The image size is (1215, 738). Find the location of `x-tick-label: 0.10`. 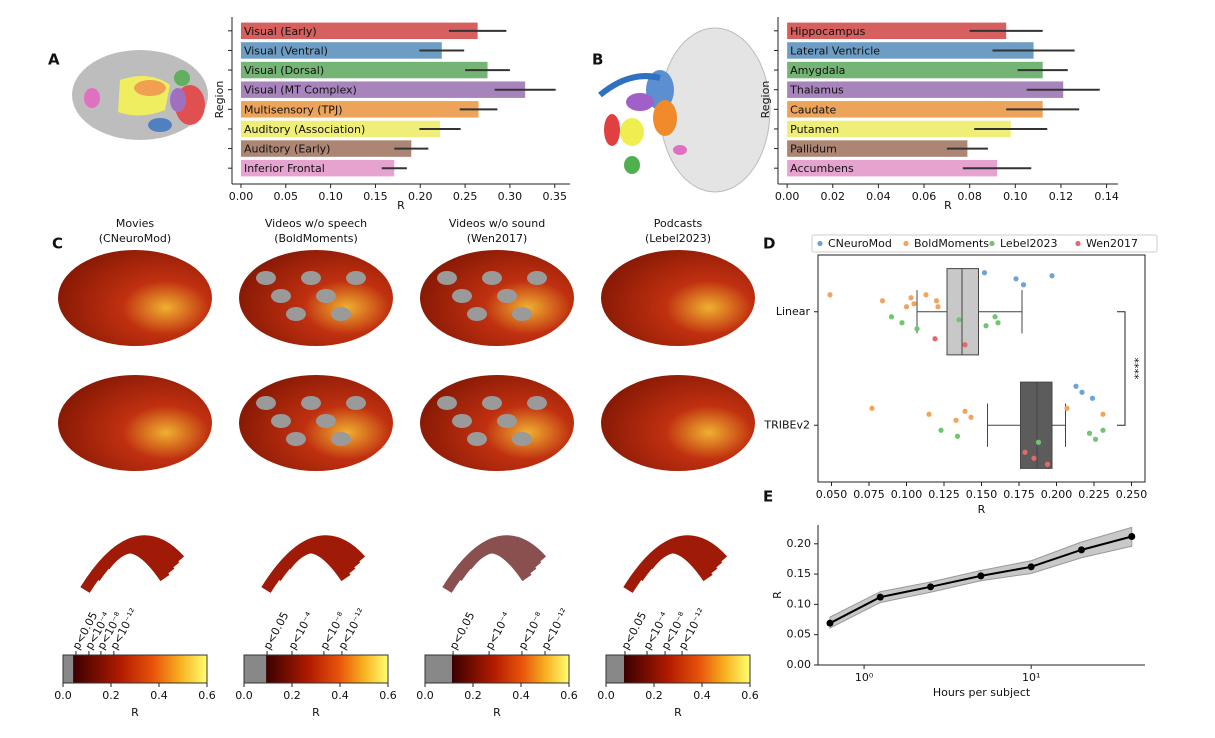

x-tick-label: 0.10 is located at coordinates (1015, 196).